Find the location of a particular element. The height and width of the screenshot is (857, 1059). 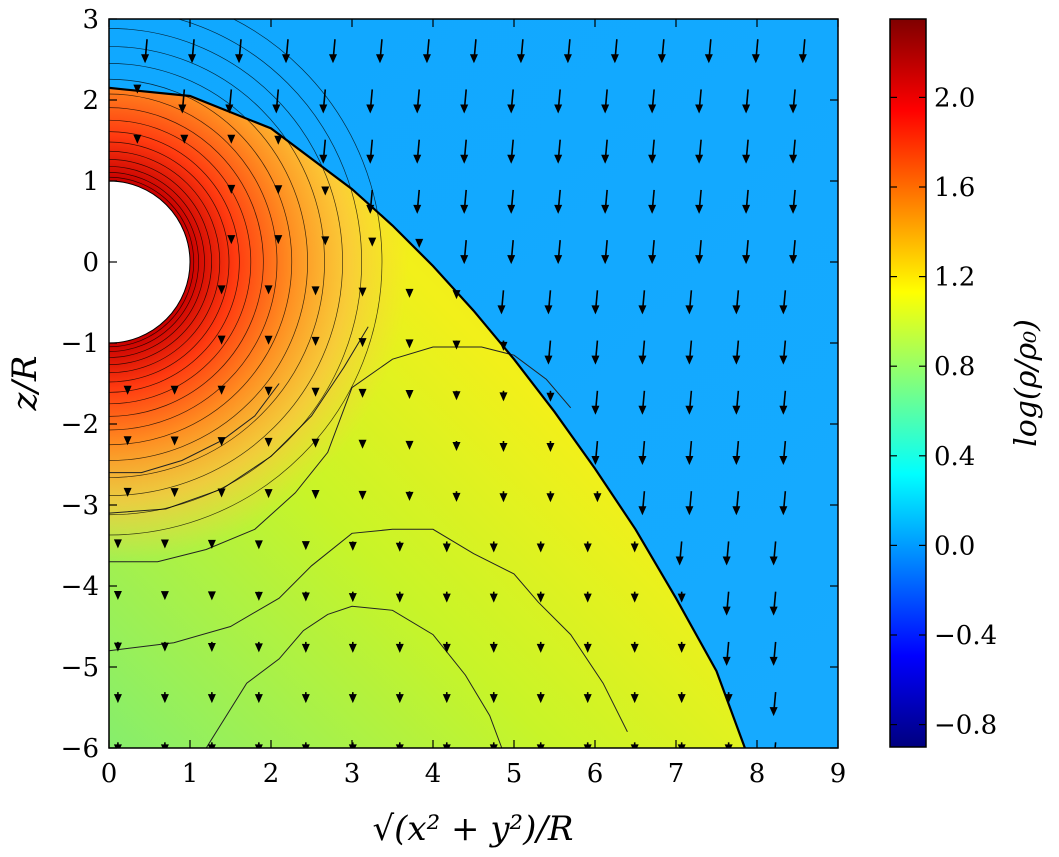

y-tick: 3 is located at coordinates (460, 20).